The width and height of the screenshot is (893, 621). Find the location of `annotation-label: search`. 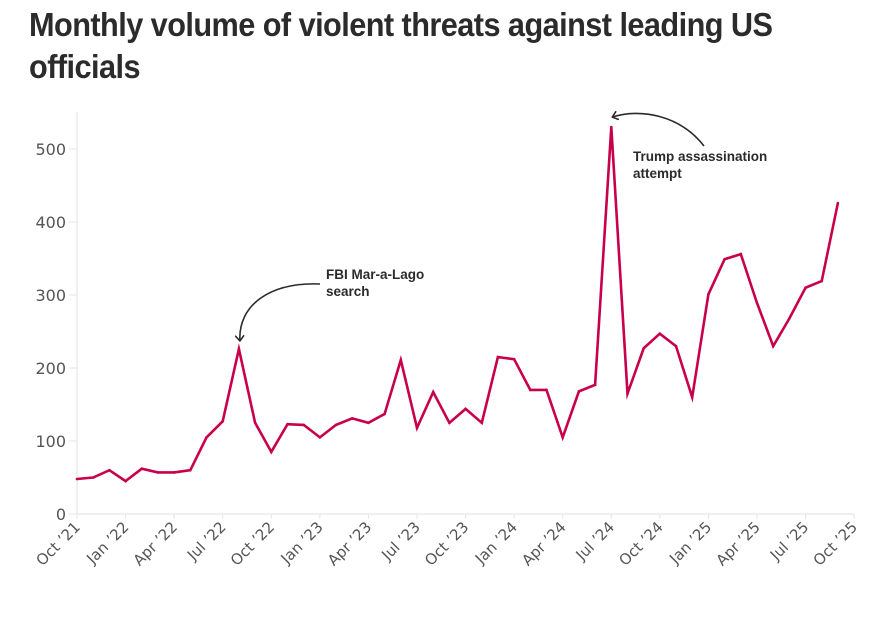

annotation-label: search is located at coordinates (348, 291).